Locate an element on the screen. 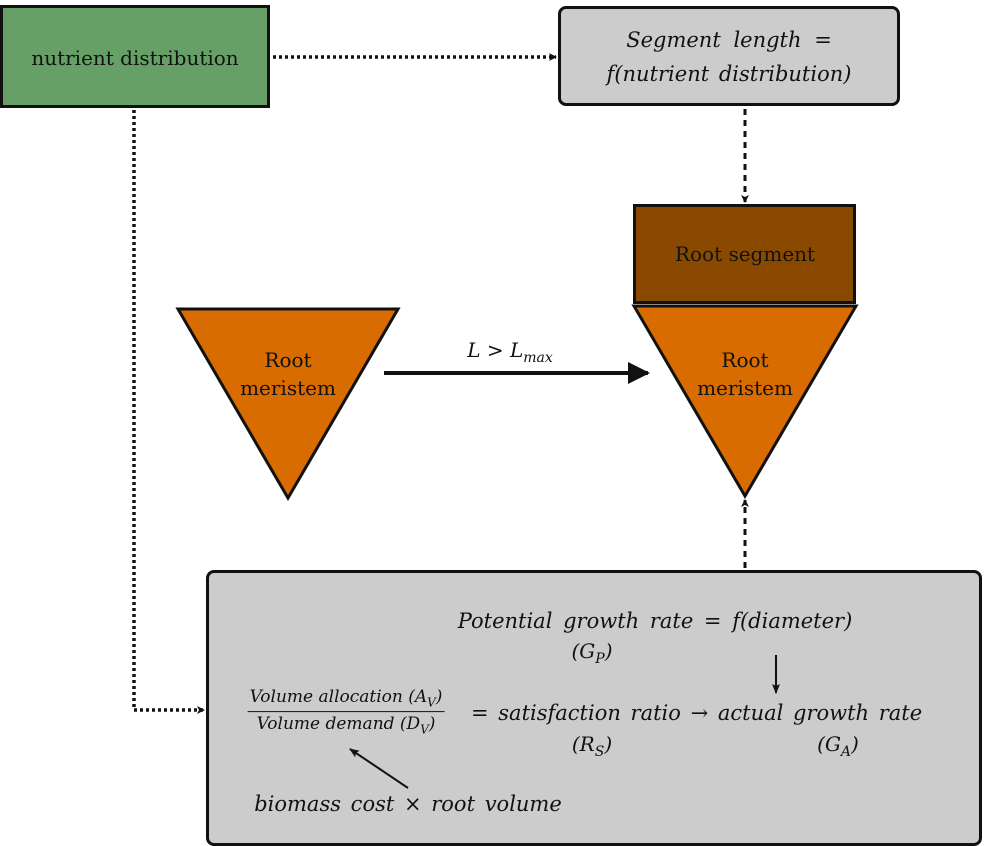 The width and height of the screenshot is (984, 846). biomass-label: biomass cost × root volume is located at coordinates (408, 804).